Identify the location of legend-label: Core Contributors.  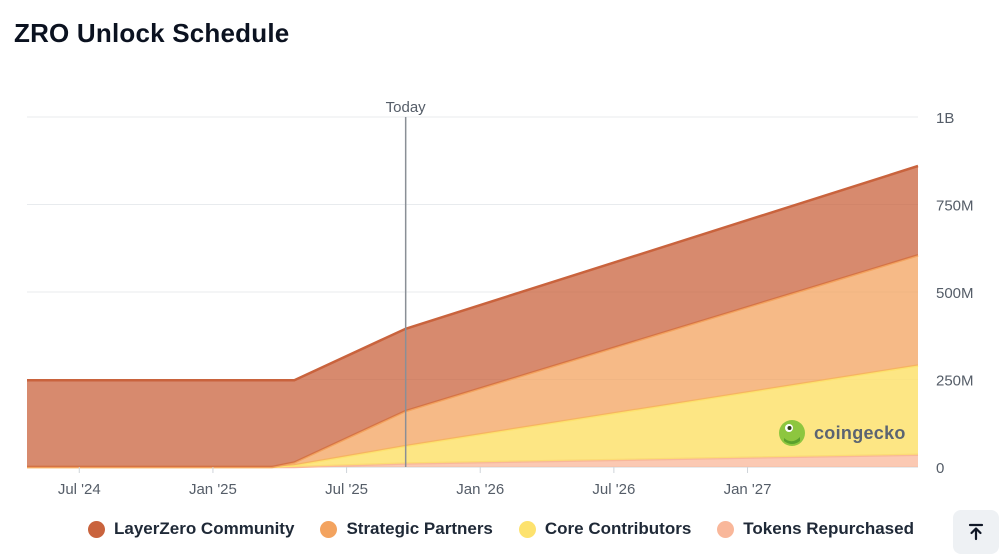
(618, 528).